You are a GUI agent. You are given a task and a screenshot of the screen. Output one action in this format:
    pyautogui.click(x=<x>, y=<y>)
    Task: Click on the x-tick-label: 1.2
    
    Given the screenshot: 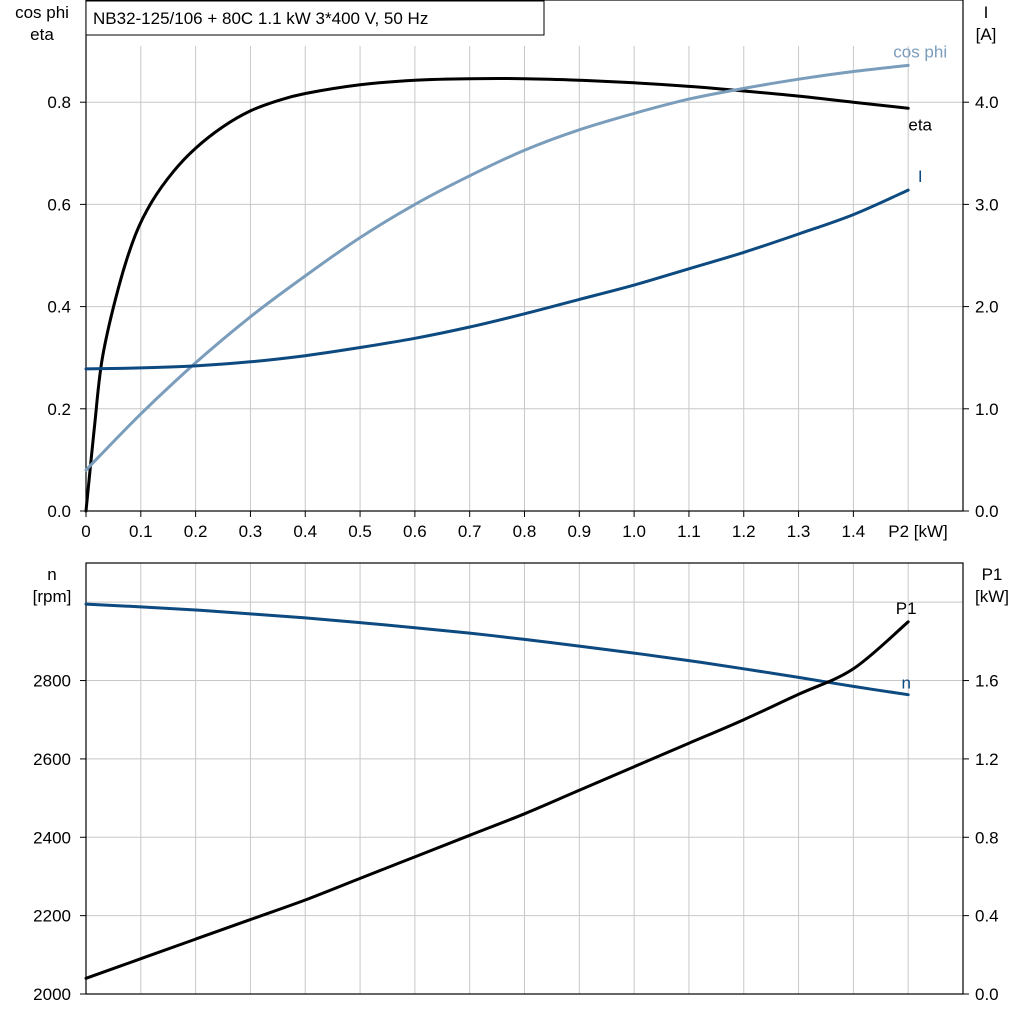 What is the action you would take?
    pyautogui.click(x=744, y=531)
    